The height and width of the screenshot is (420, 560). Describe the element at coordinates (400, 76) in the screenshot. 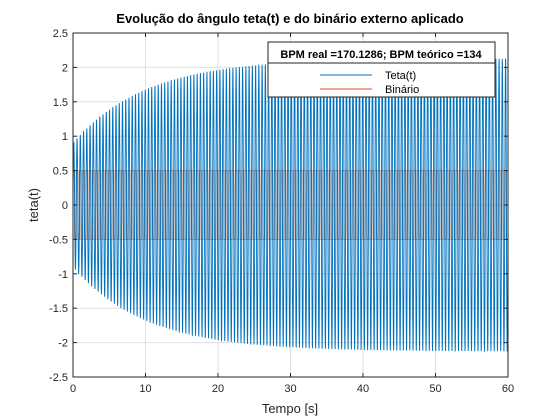

I see `legend-label-teta: Teta(t)` at that location.